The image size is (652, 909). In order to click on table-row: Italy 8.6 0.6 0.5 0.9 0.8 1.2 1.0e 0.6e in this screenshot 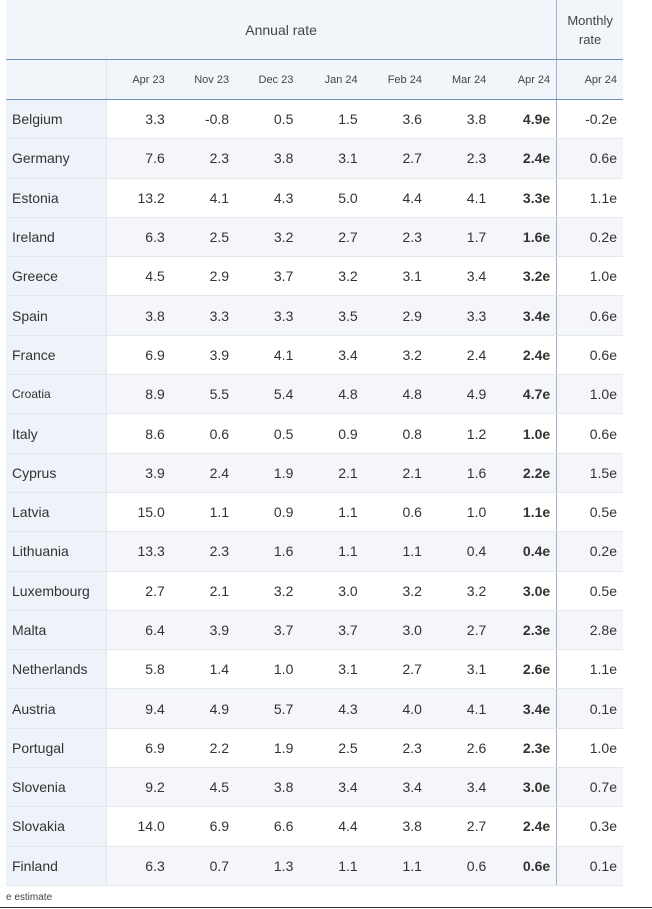, I will do `click(314, 433)`.